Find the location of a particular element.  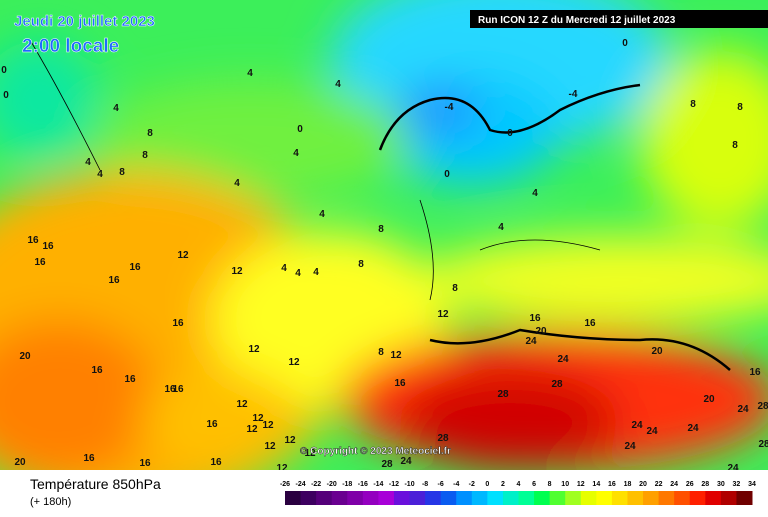

legend-tick-label: 10 is located at coordinates (565, 484).